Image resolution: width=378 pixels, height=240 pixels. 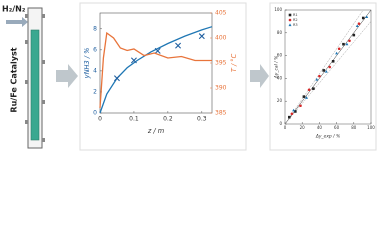 What do you see at coordinates (95, 91) in the screenshot?
I see `y-tick-label: 2` at bounding box center [95, 91].